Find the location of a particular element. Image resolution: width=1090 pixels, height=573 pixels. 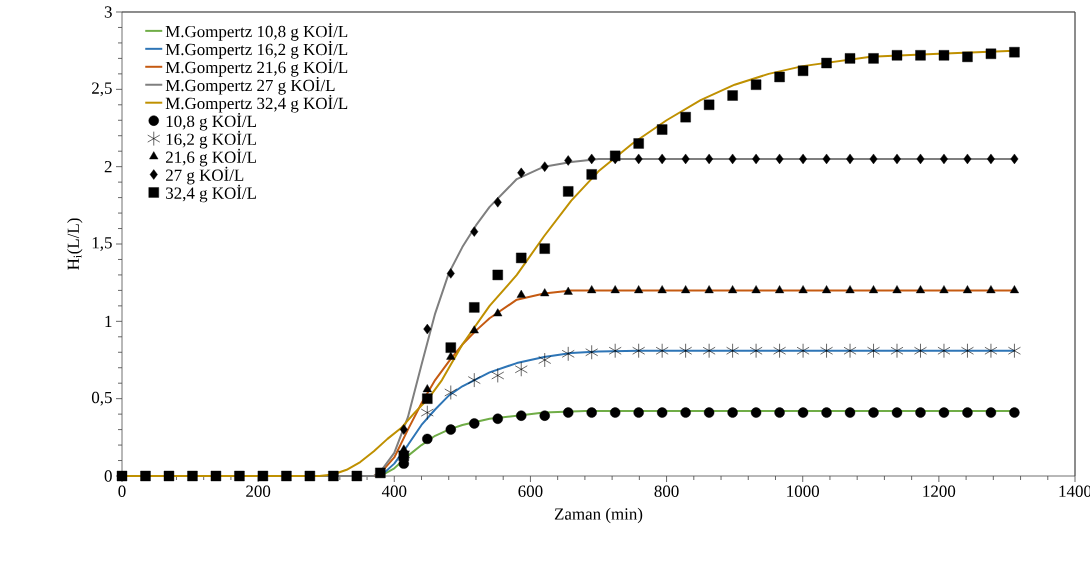

legend-label: M.Gompertz 32,4 g KOİ/L is located at coordinates (256, 103).